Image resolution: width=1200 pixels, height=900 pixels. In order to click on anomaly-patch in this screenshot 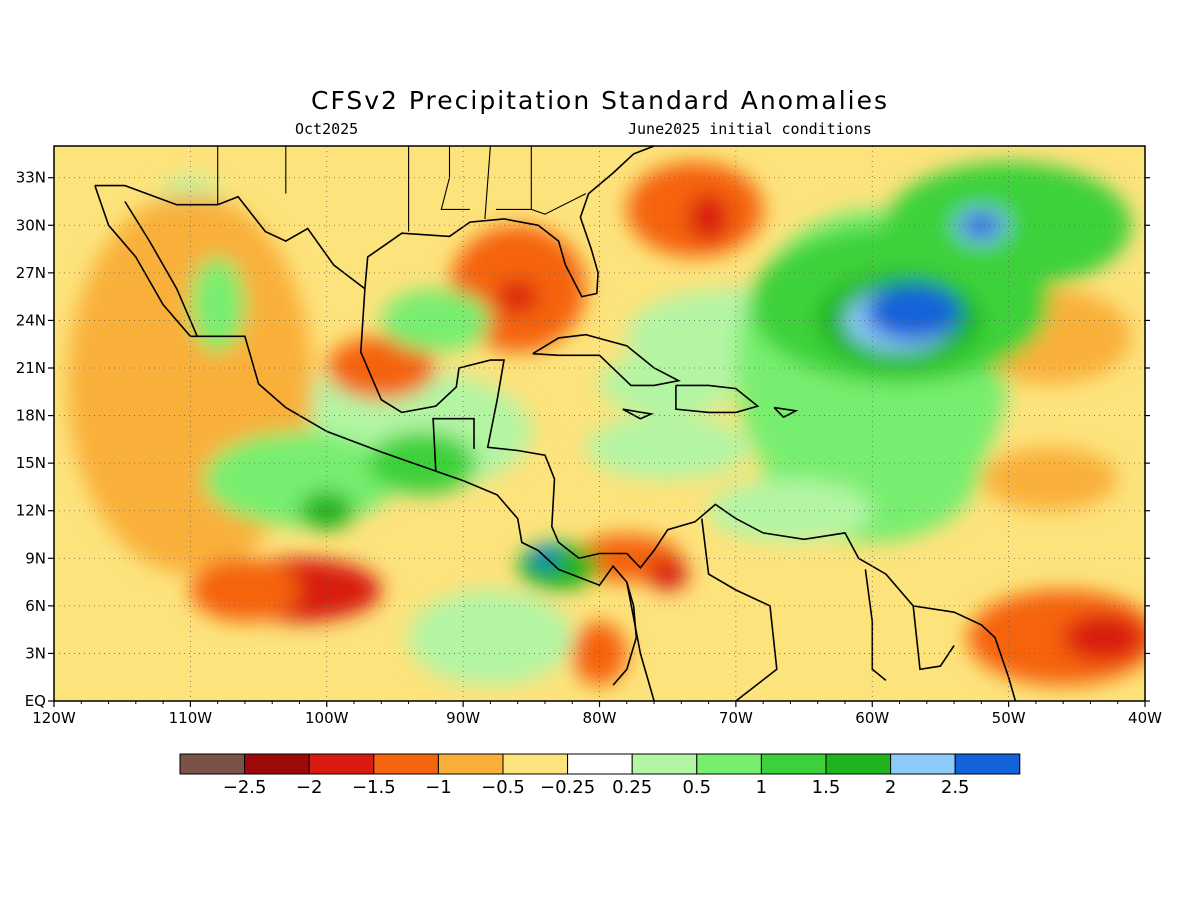, I will do `click(490, 638)`.